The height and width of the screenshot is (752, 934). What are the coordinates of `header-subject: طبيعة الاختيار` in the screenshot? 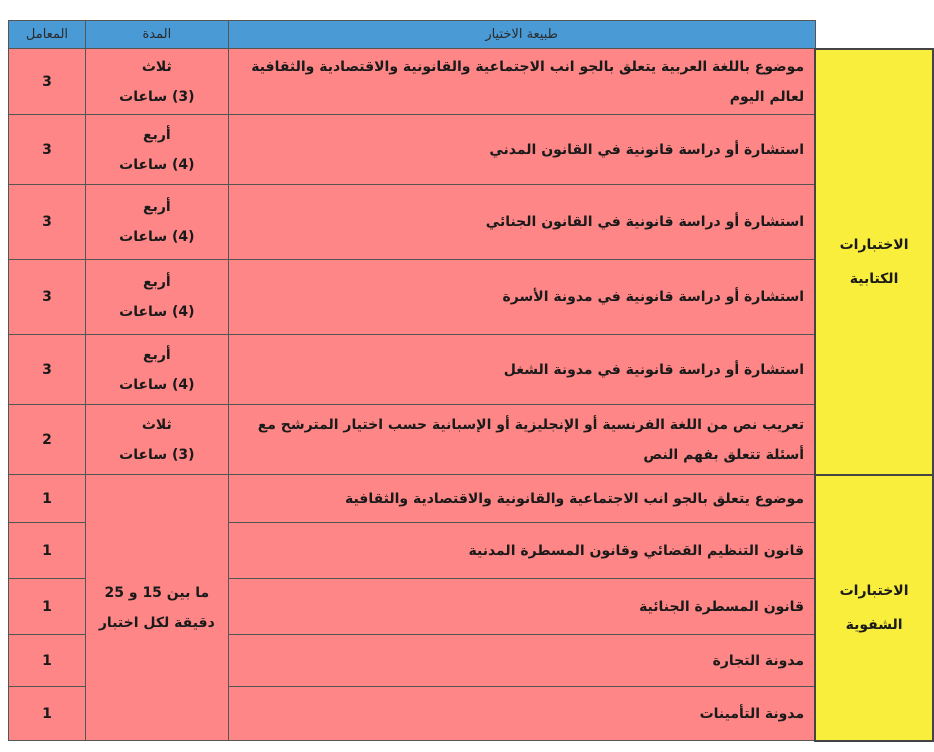 It's located at (521, 34).